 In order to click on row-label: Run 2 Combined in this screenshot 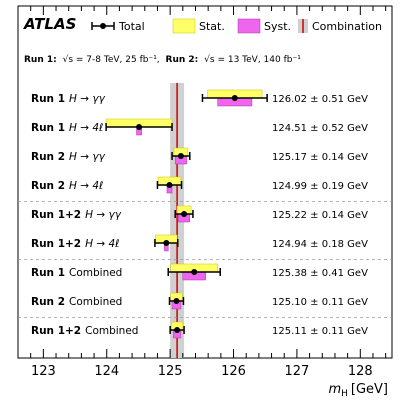, I will do `click(76, 302)`.